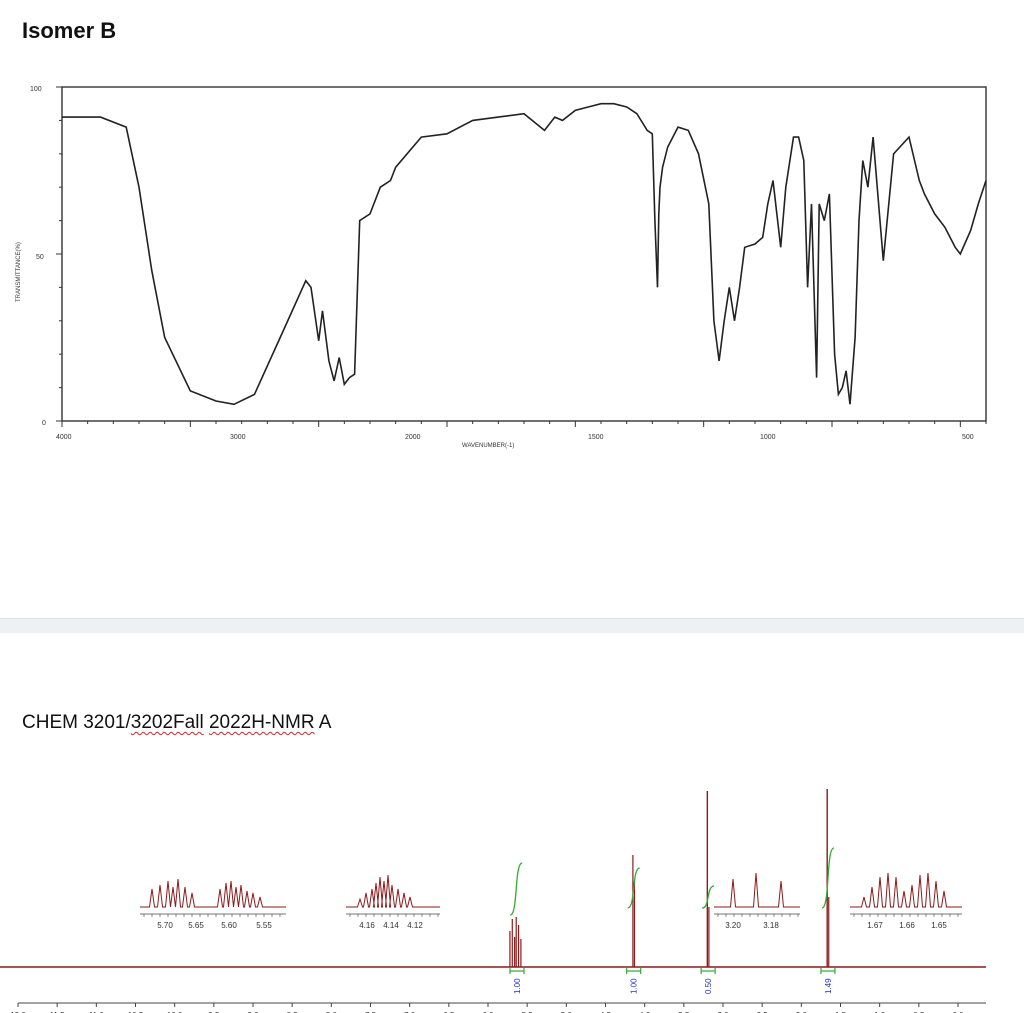 The height and width of the screenshot is (1013, 1024). Describe the element at coordinates (880, 1012) in the screenshot. I see `nmr-x-tick-label: 1.0` at that location.